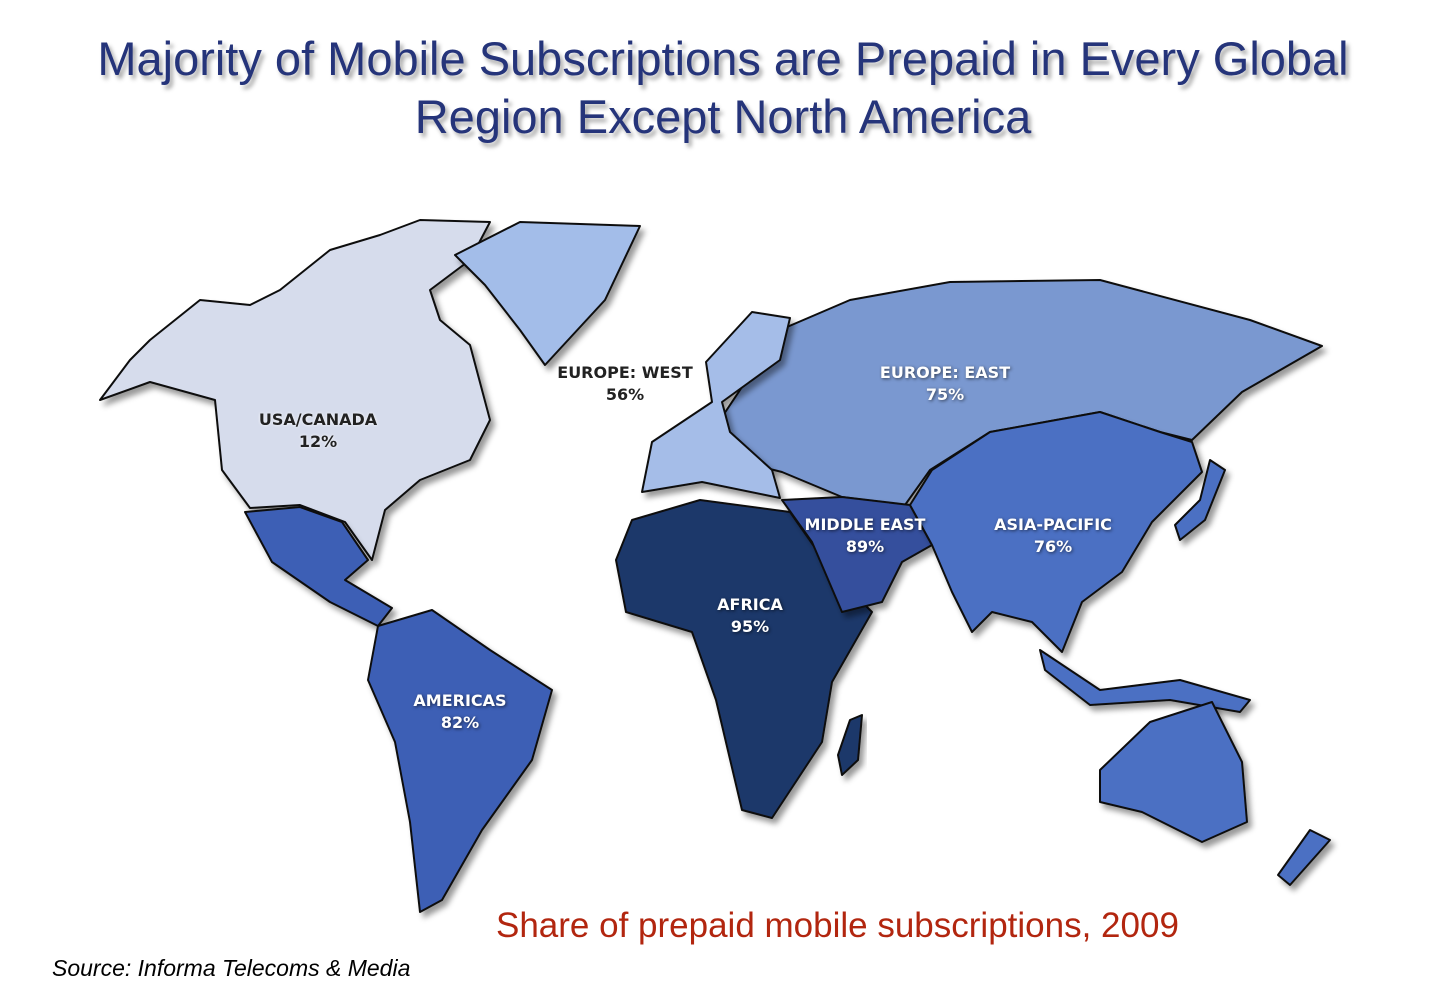 This screenshot has width=1446, height=998. Describe the element at coordinates (850, 745) in the screenshot. I see `region-africa-madagascar` at that location.